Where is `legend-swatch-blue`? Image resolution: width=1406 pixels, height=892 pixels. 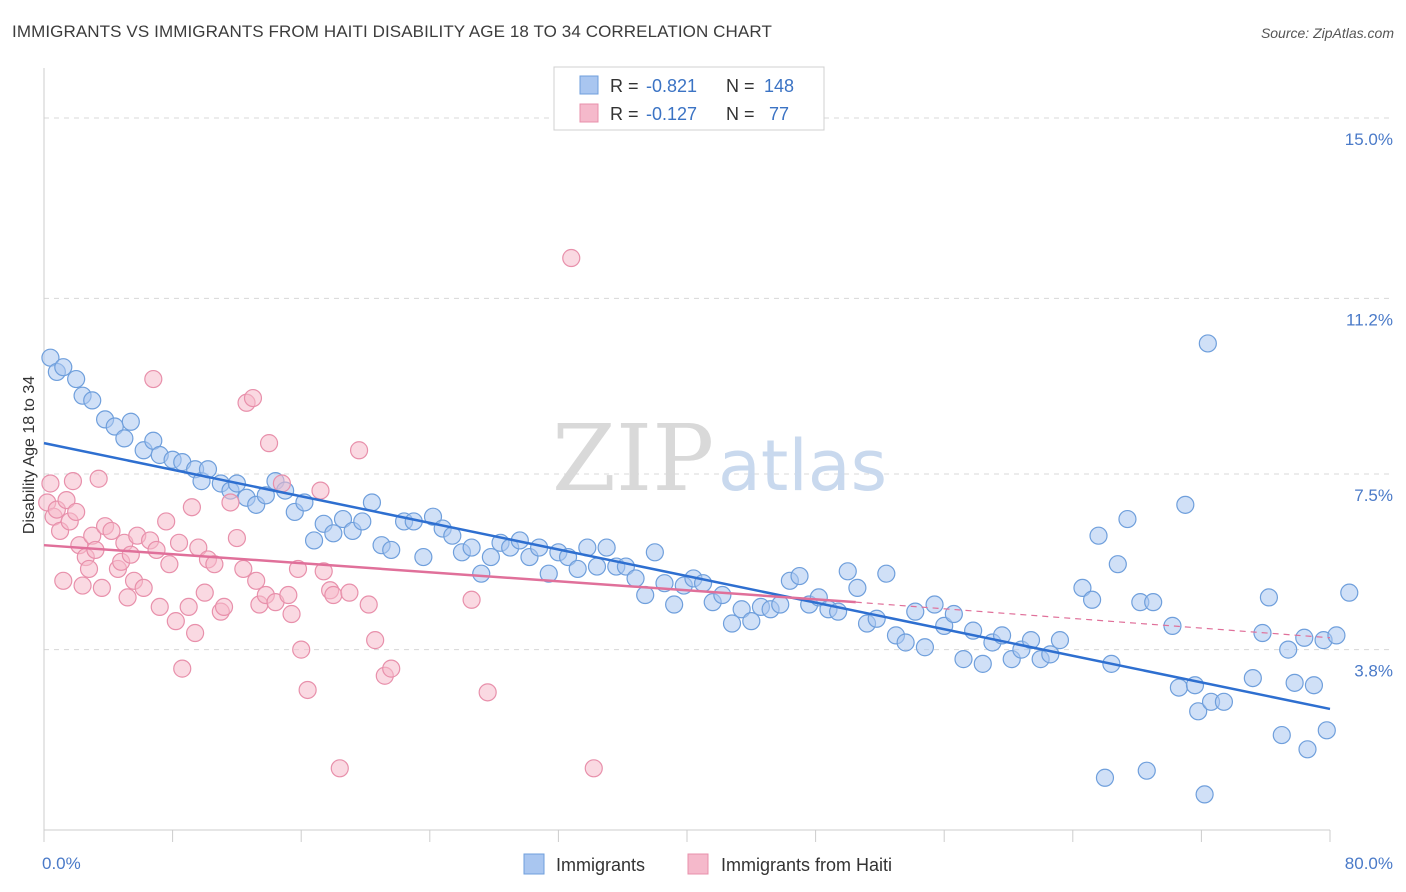
legend-swatch-blue is located at coordinates (589, 85).